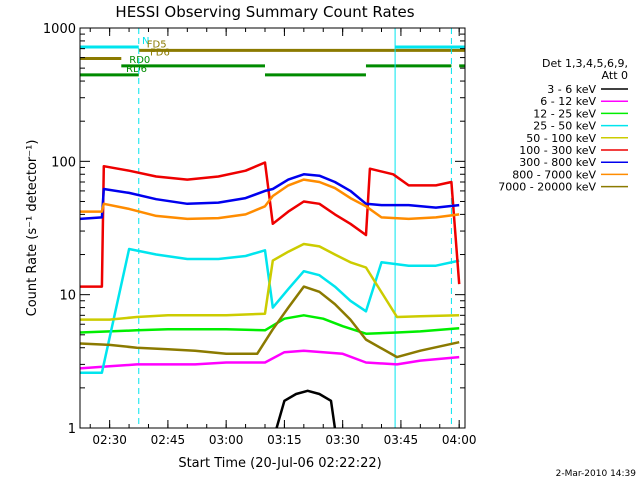 The height and width of the screenshot is (480, 640). I want to click on y-tick-label-0: 1, so click(72, 429).